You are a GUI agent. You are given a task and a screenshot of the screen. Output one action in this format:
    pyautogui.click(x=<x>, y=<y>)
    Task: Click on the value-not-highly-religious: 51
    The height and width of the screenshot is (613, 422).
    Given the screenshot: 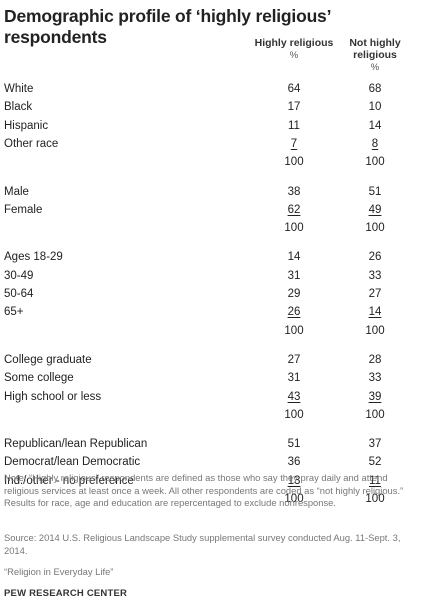 What is the action you would take?
    pyautogui.click(x=375, y=191)
    